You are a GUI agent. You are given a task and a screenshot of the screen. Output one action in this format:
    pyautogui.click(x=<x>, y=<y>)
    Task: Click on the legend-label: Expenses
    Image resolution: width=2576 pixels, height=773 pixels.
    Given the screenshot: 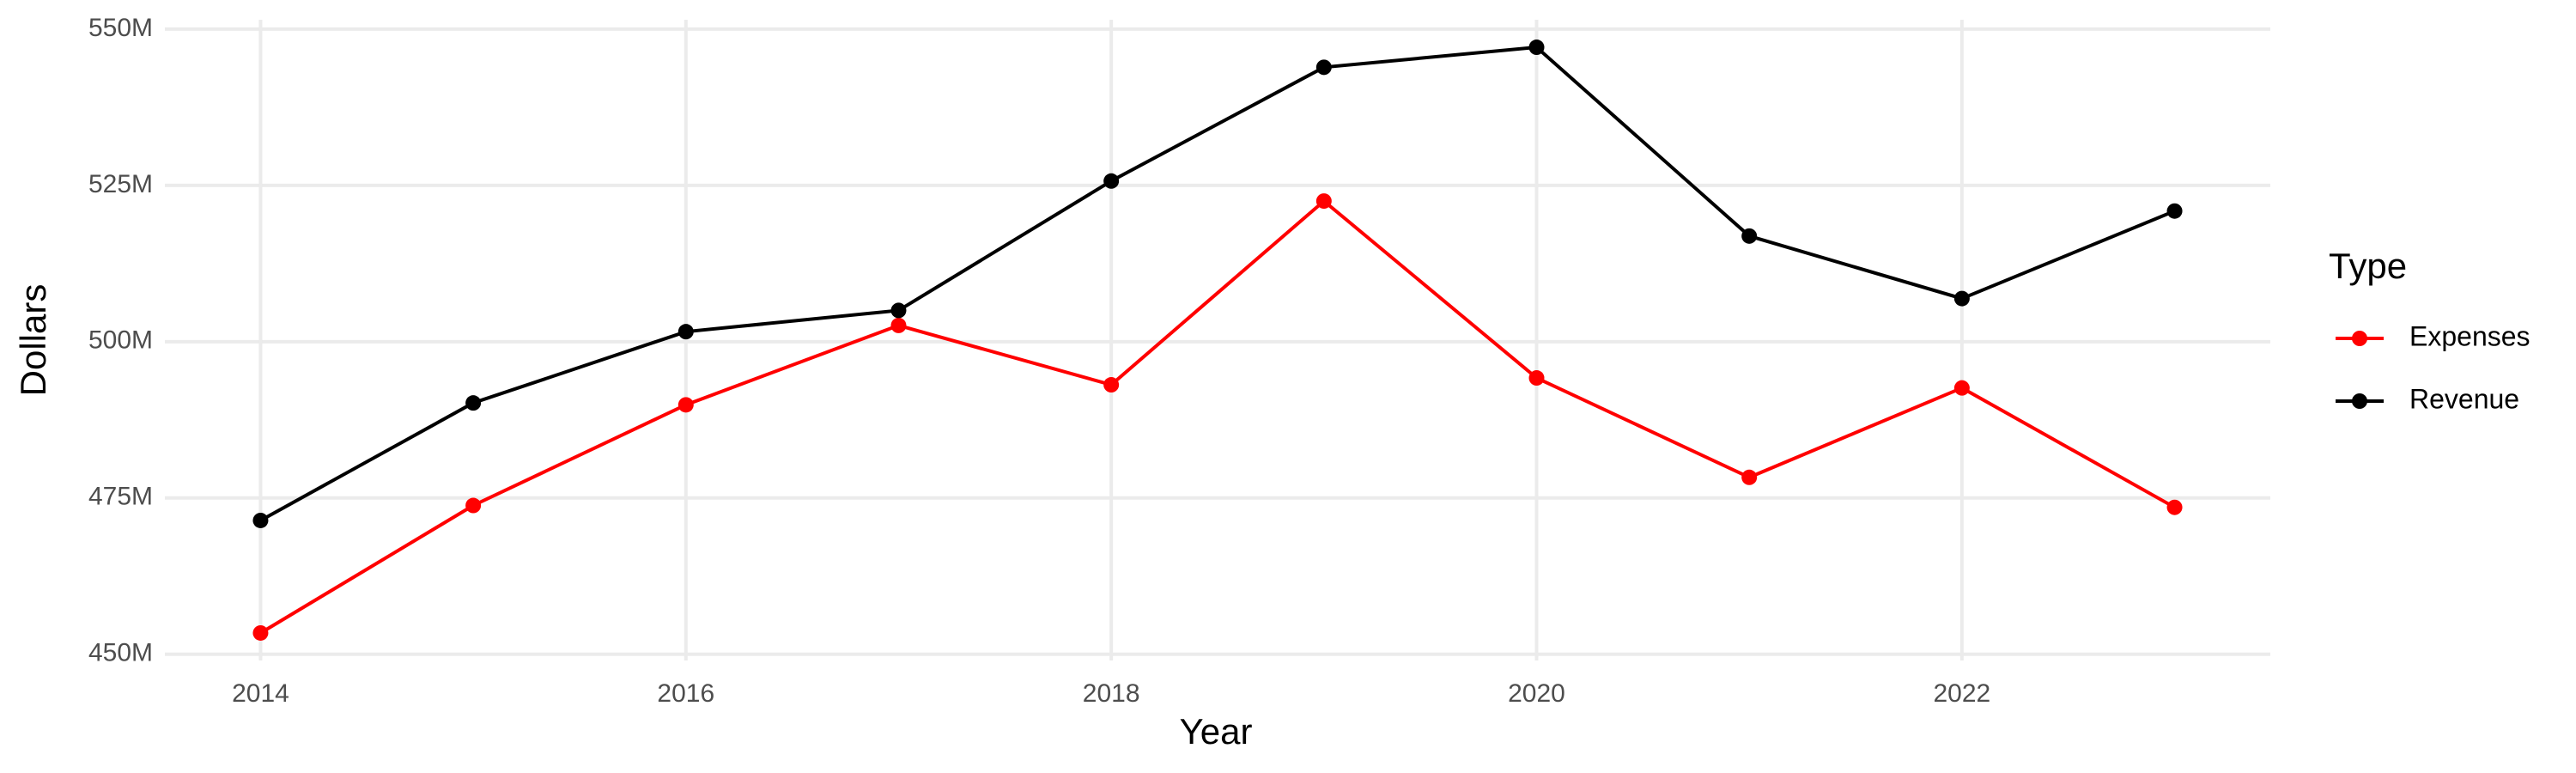 What is the action you would take?
    pyautogui.click(x=2470, y=335)
    